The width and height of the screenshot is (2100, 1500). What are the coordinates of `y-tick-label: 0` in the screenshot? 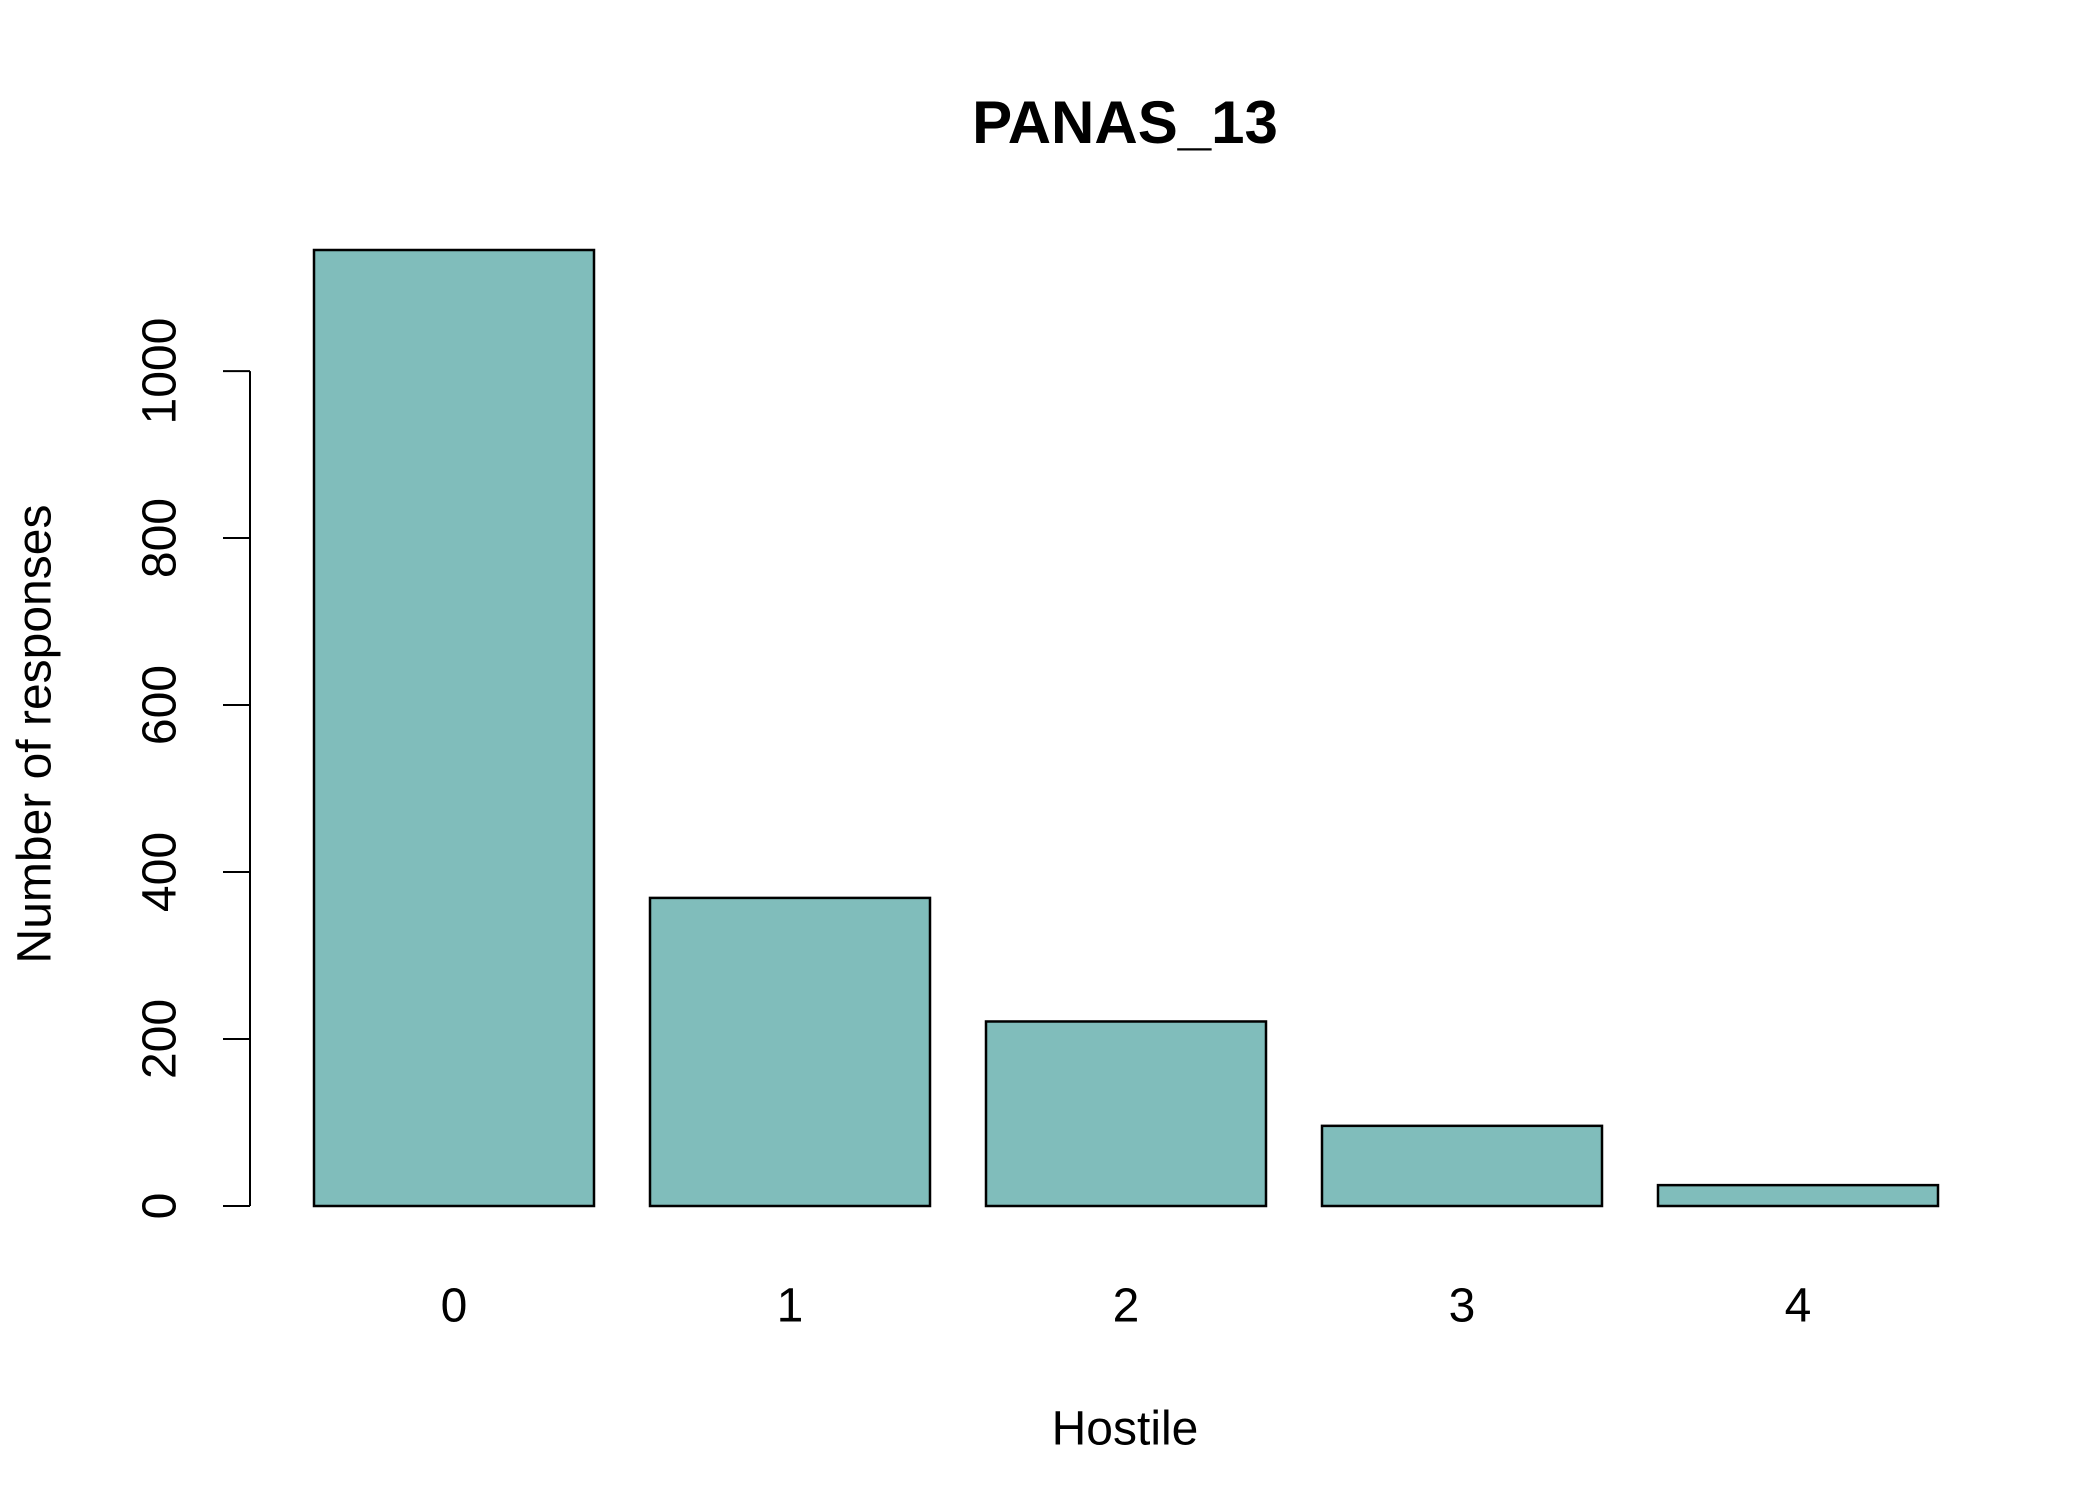 It's located at (160, 1206).